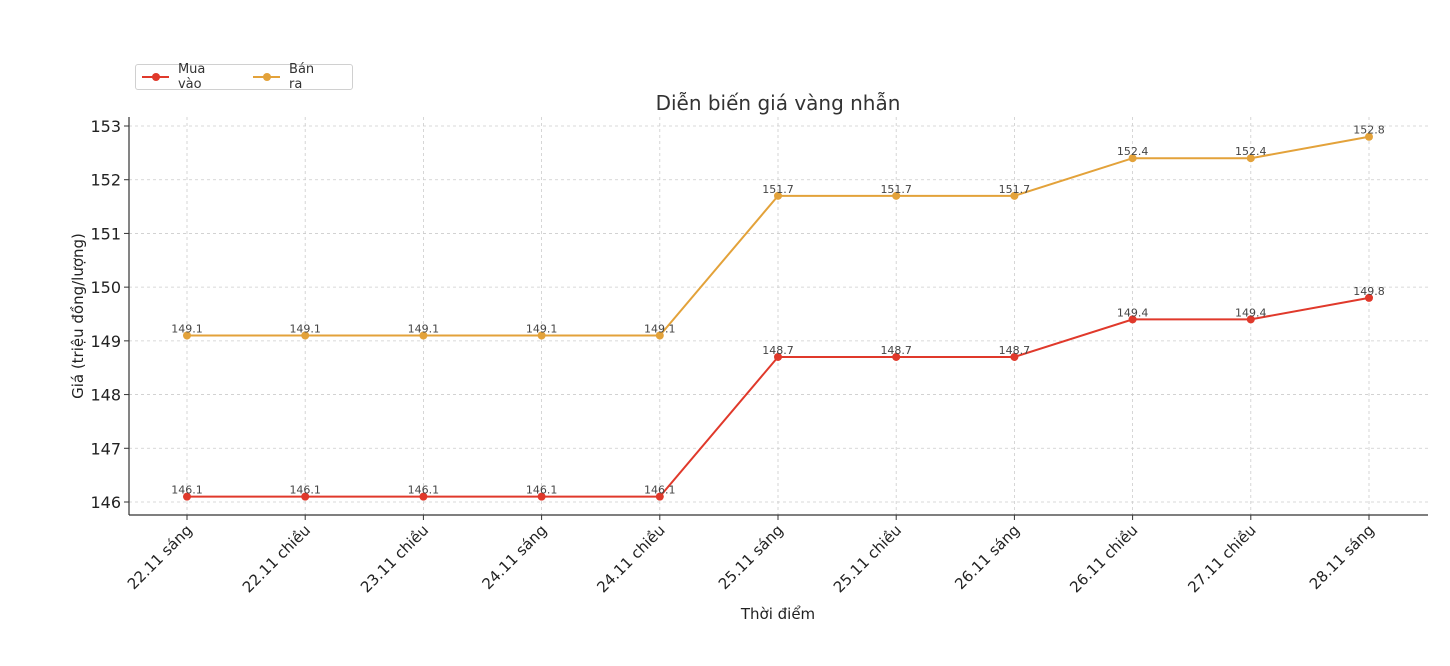 This screenshot has height=666, width=1450. I want to click on x-tick-label: 26.11 chiều, so click(1103, 558).